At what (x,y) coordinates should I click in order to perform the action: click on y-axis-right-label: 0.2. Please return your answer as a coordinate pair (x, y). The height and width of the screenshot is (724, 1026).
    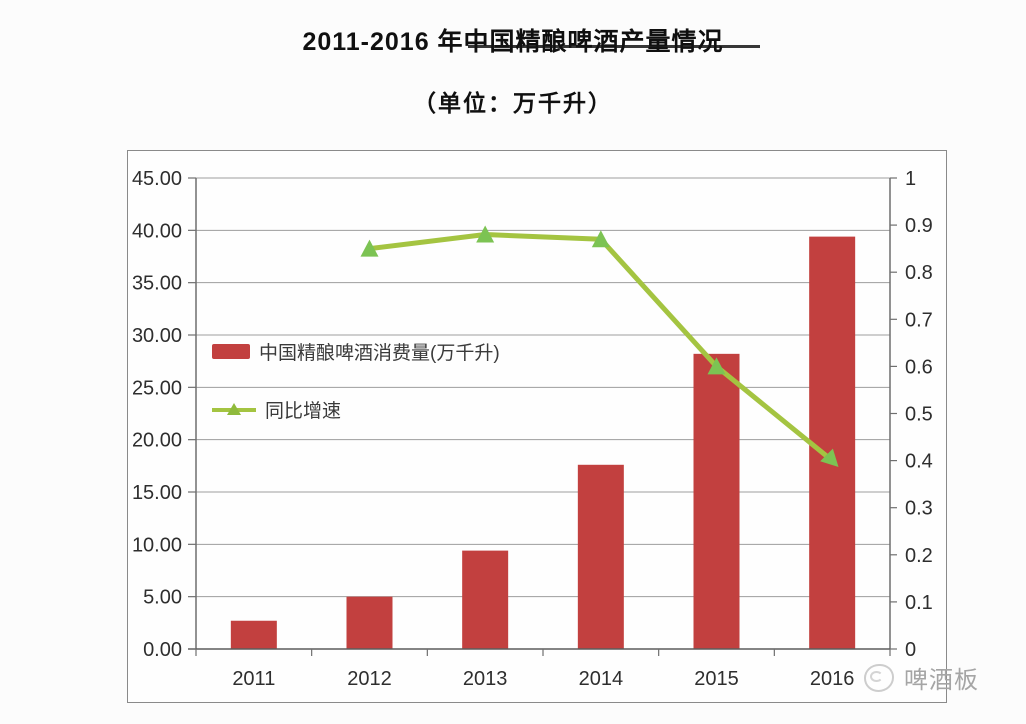
    Looking at the image, I should click on (919, 556).